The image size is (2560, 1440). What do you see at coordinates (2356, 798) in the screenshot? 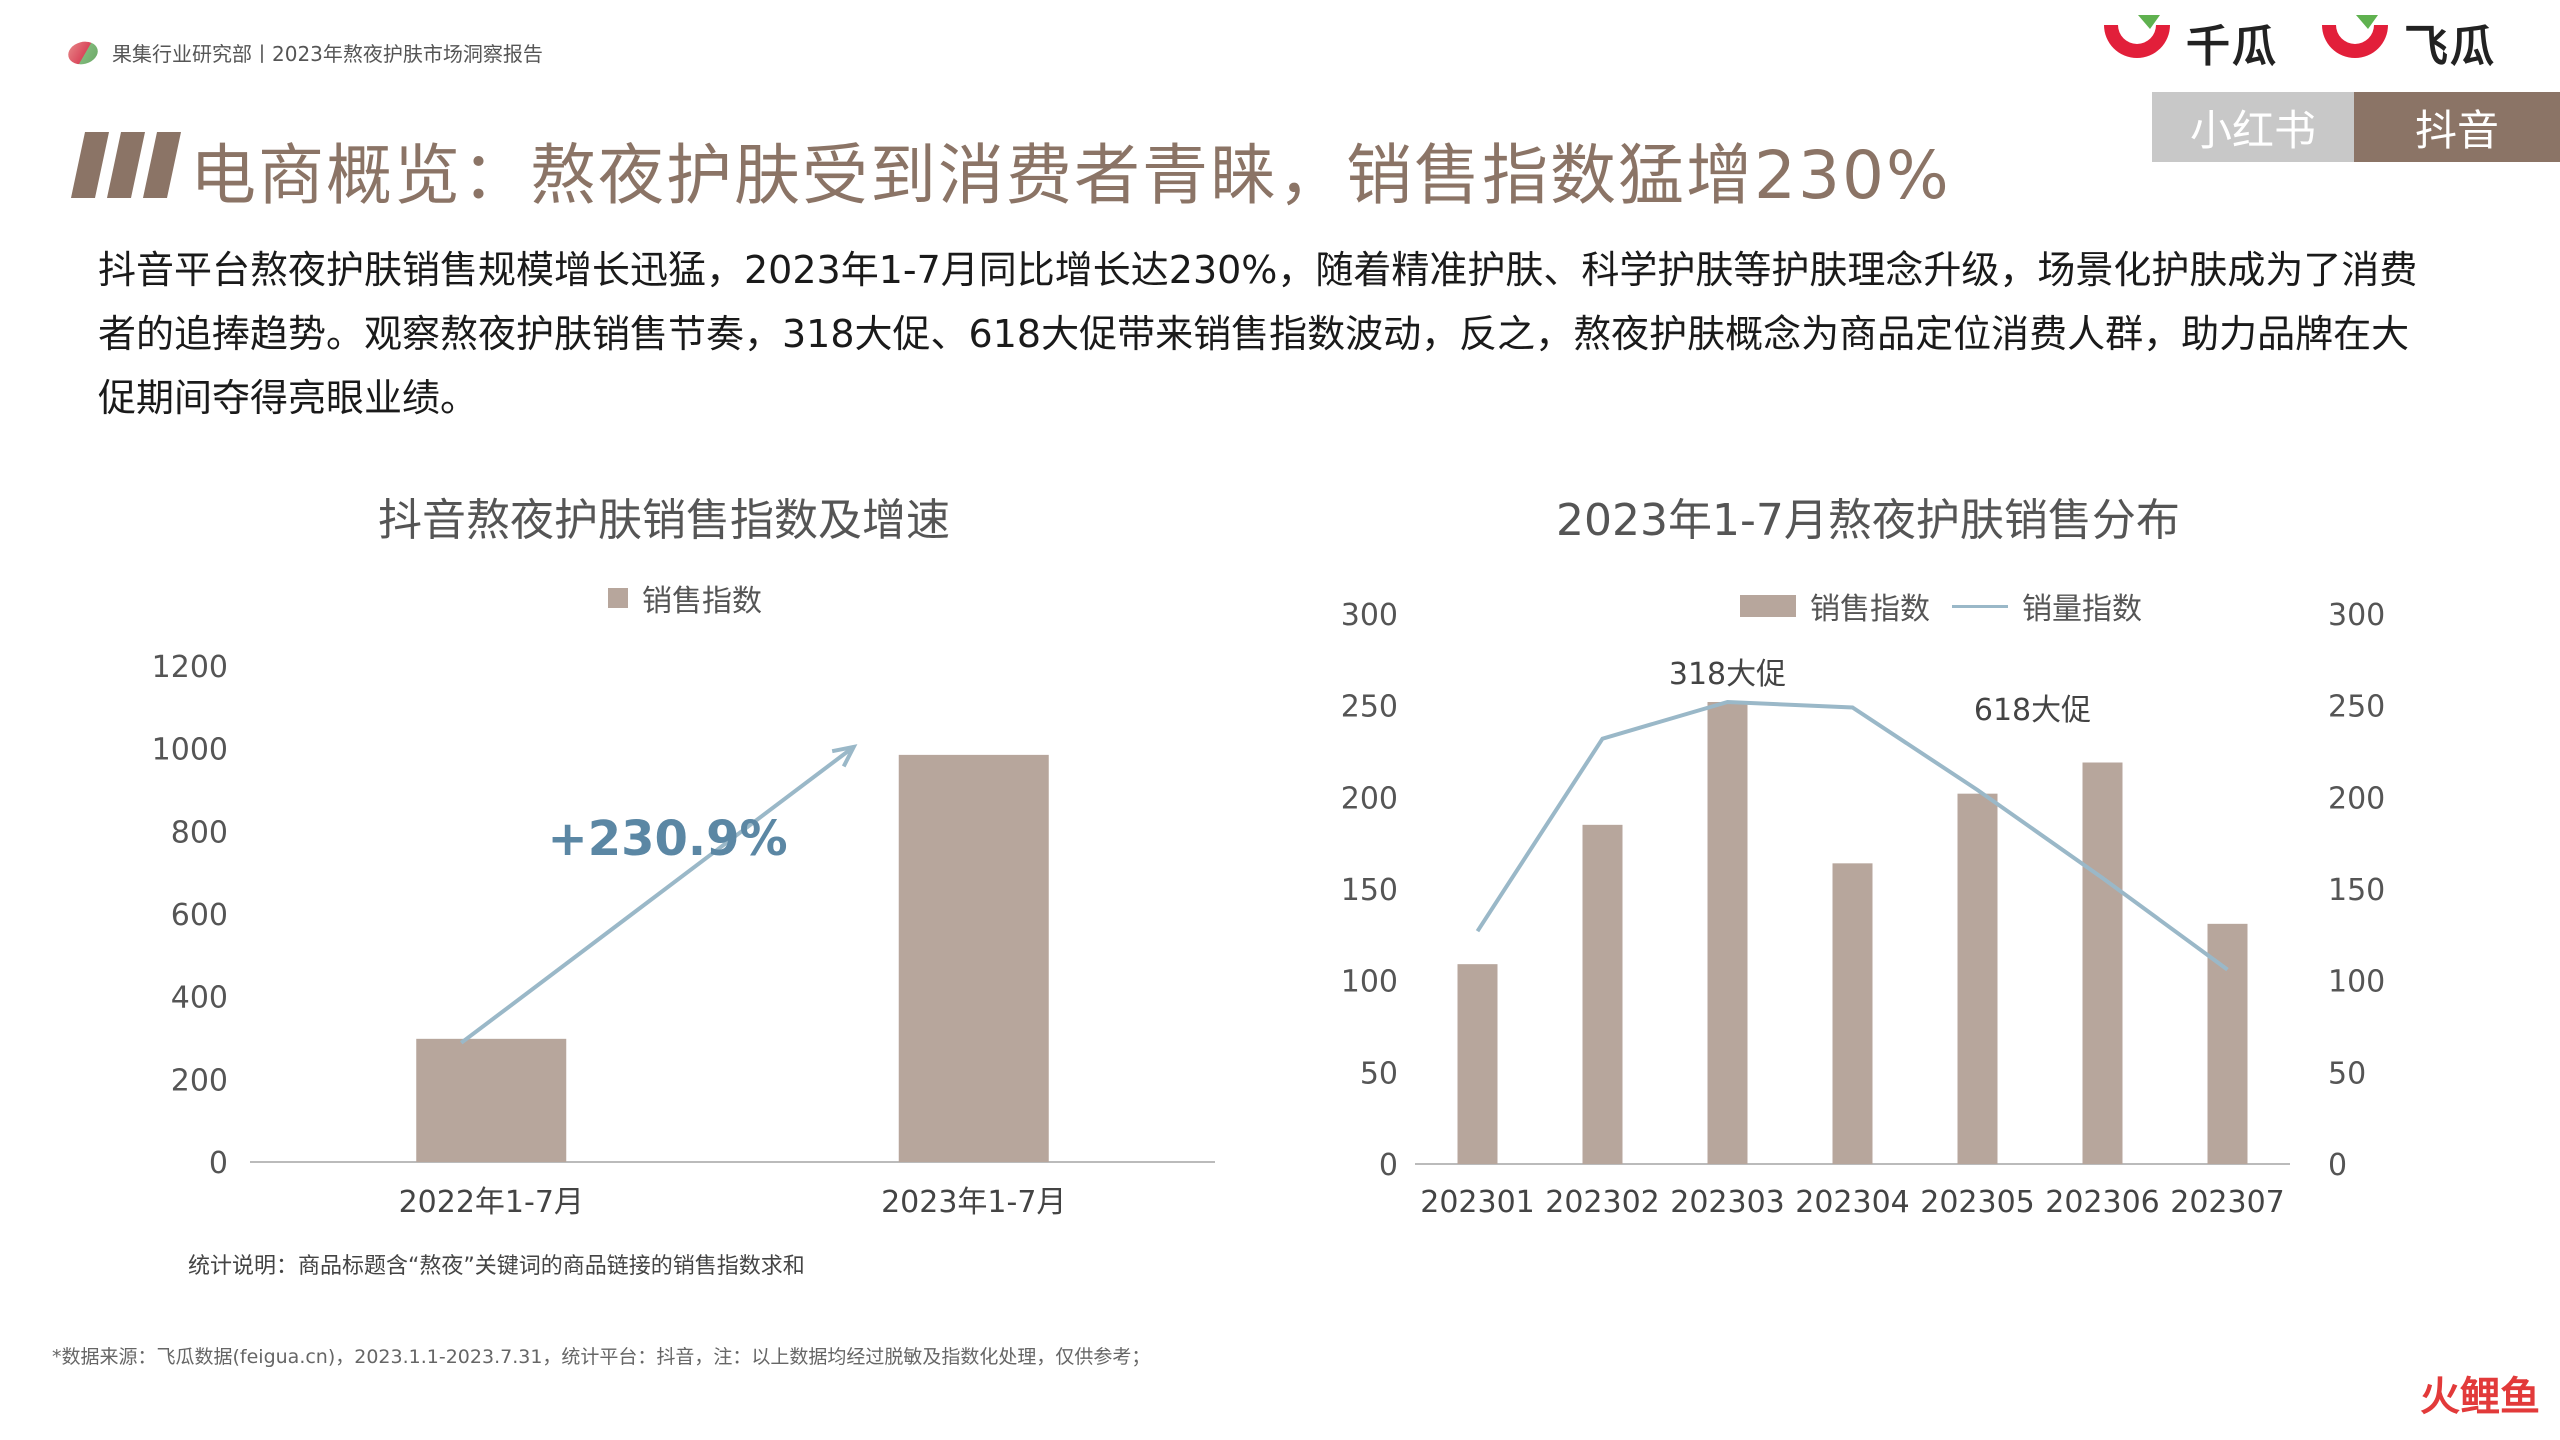
I see `y2-tick-label: 200` at bounding box center [2356, 798].